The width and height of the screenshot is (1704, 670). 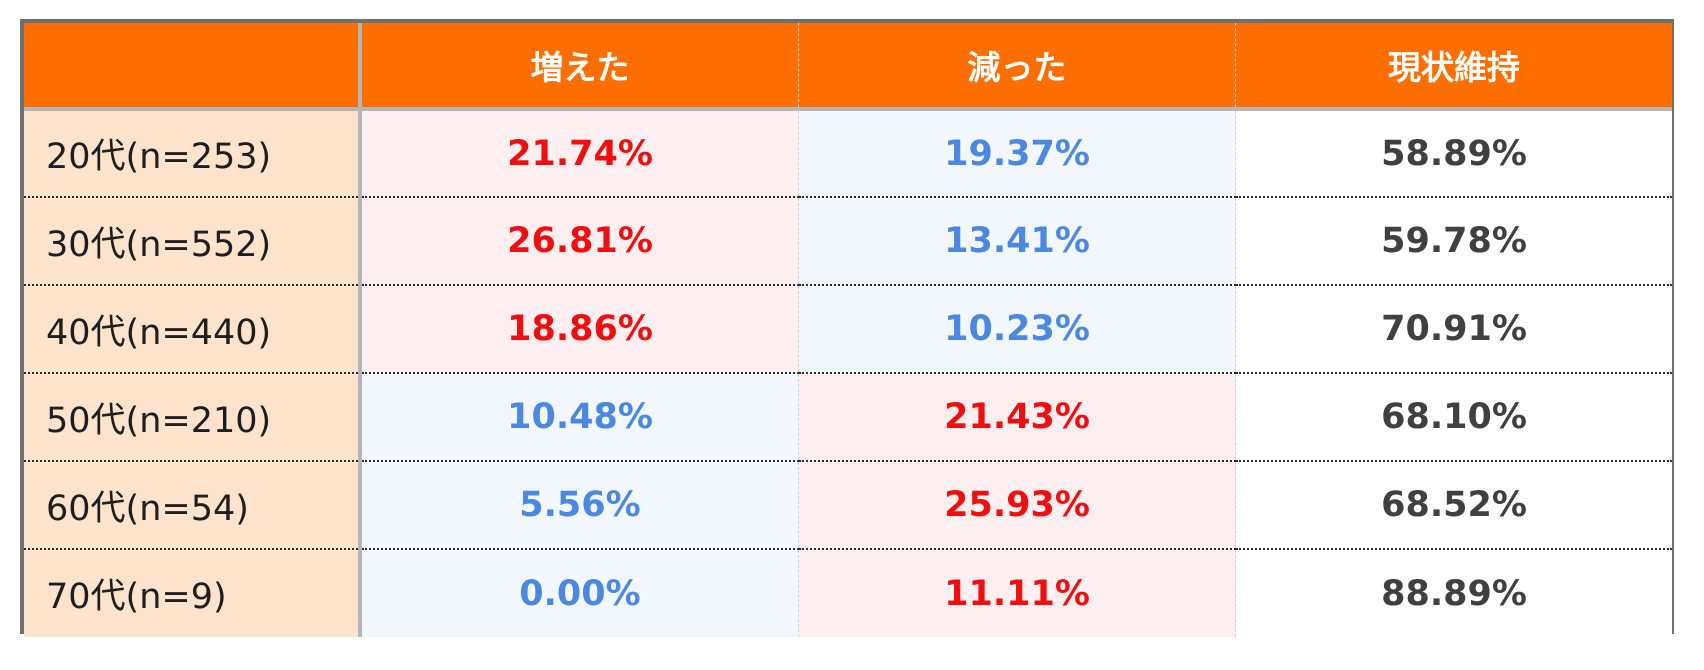 I want to click on value-cell: 5.56%, so click(x=579, y=505).